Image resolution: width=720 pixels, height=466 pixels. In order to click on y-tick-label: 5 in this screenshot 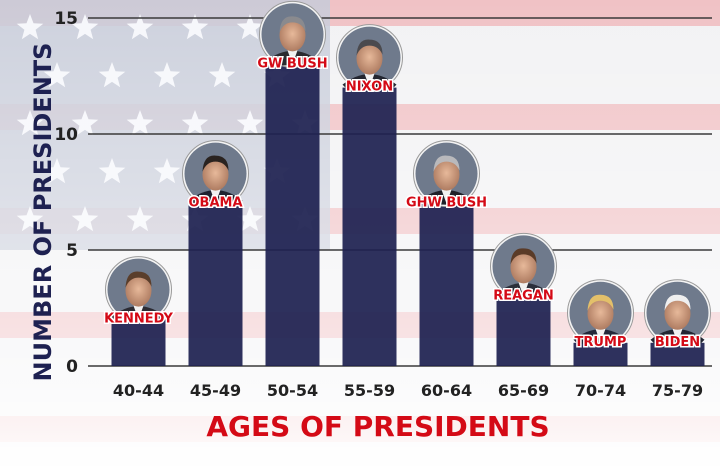, I will do `click(72, 251)`.